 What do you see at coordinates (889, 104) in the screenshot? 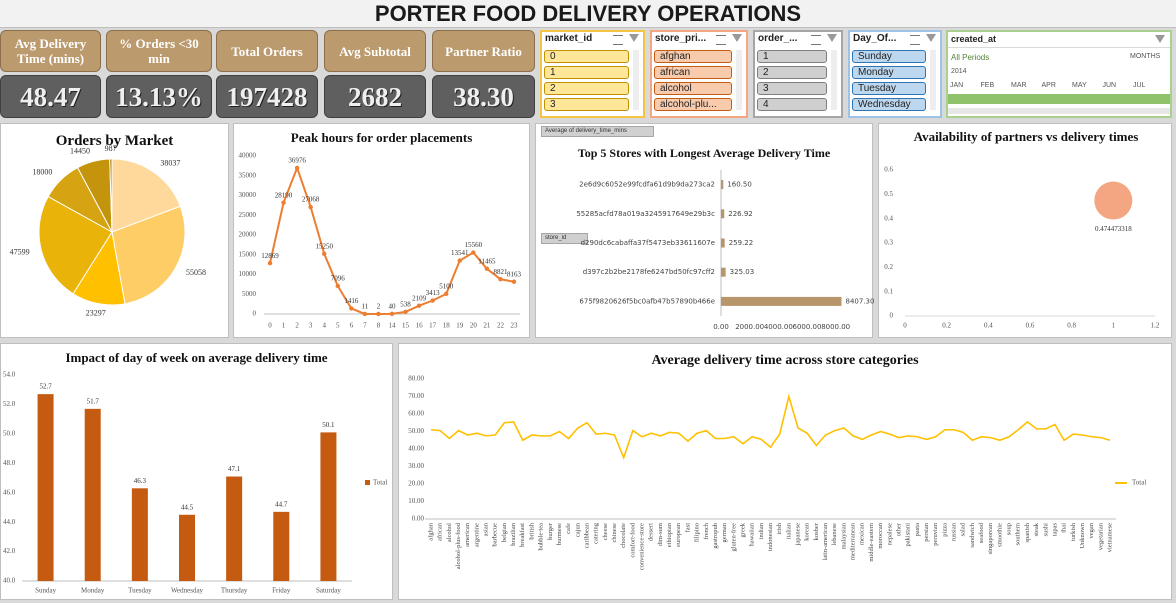
I see `slicer-item: Wednesday` at bounding box center [889, 104].